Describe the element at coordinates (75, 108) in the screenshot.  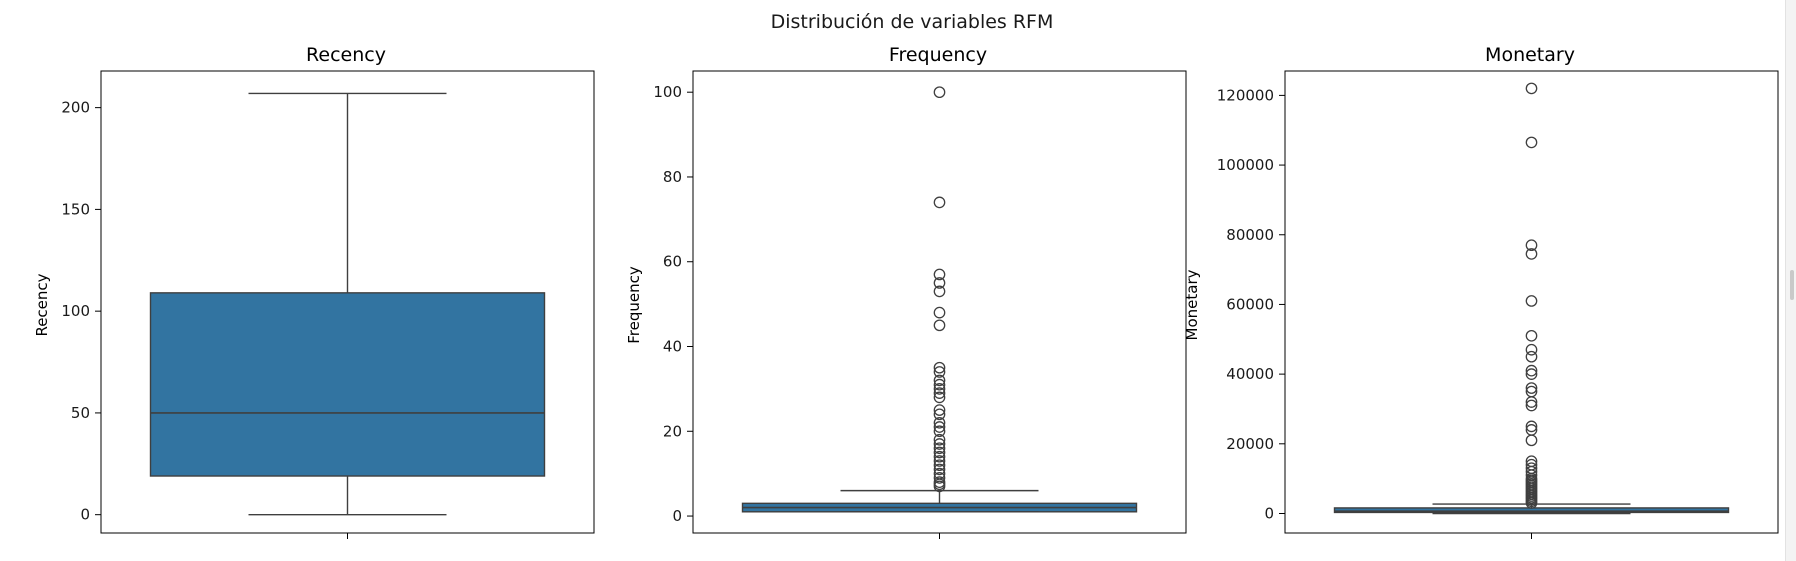
I see `recency-y-tick-label: 200` at that location.